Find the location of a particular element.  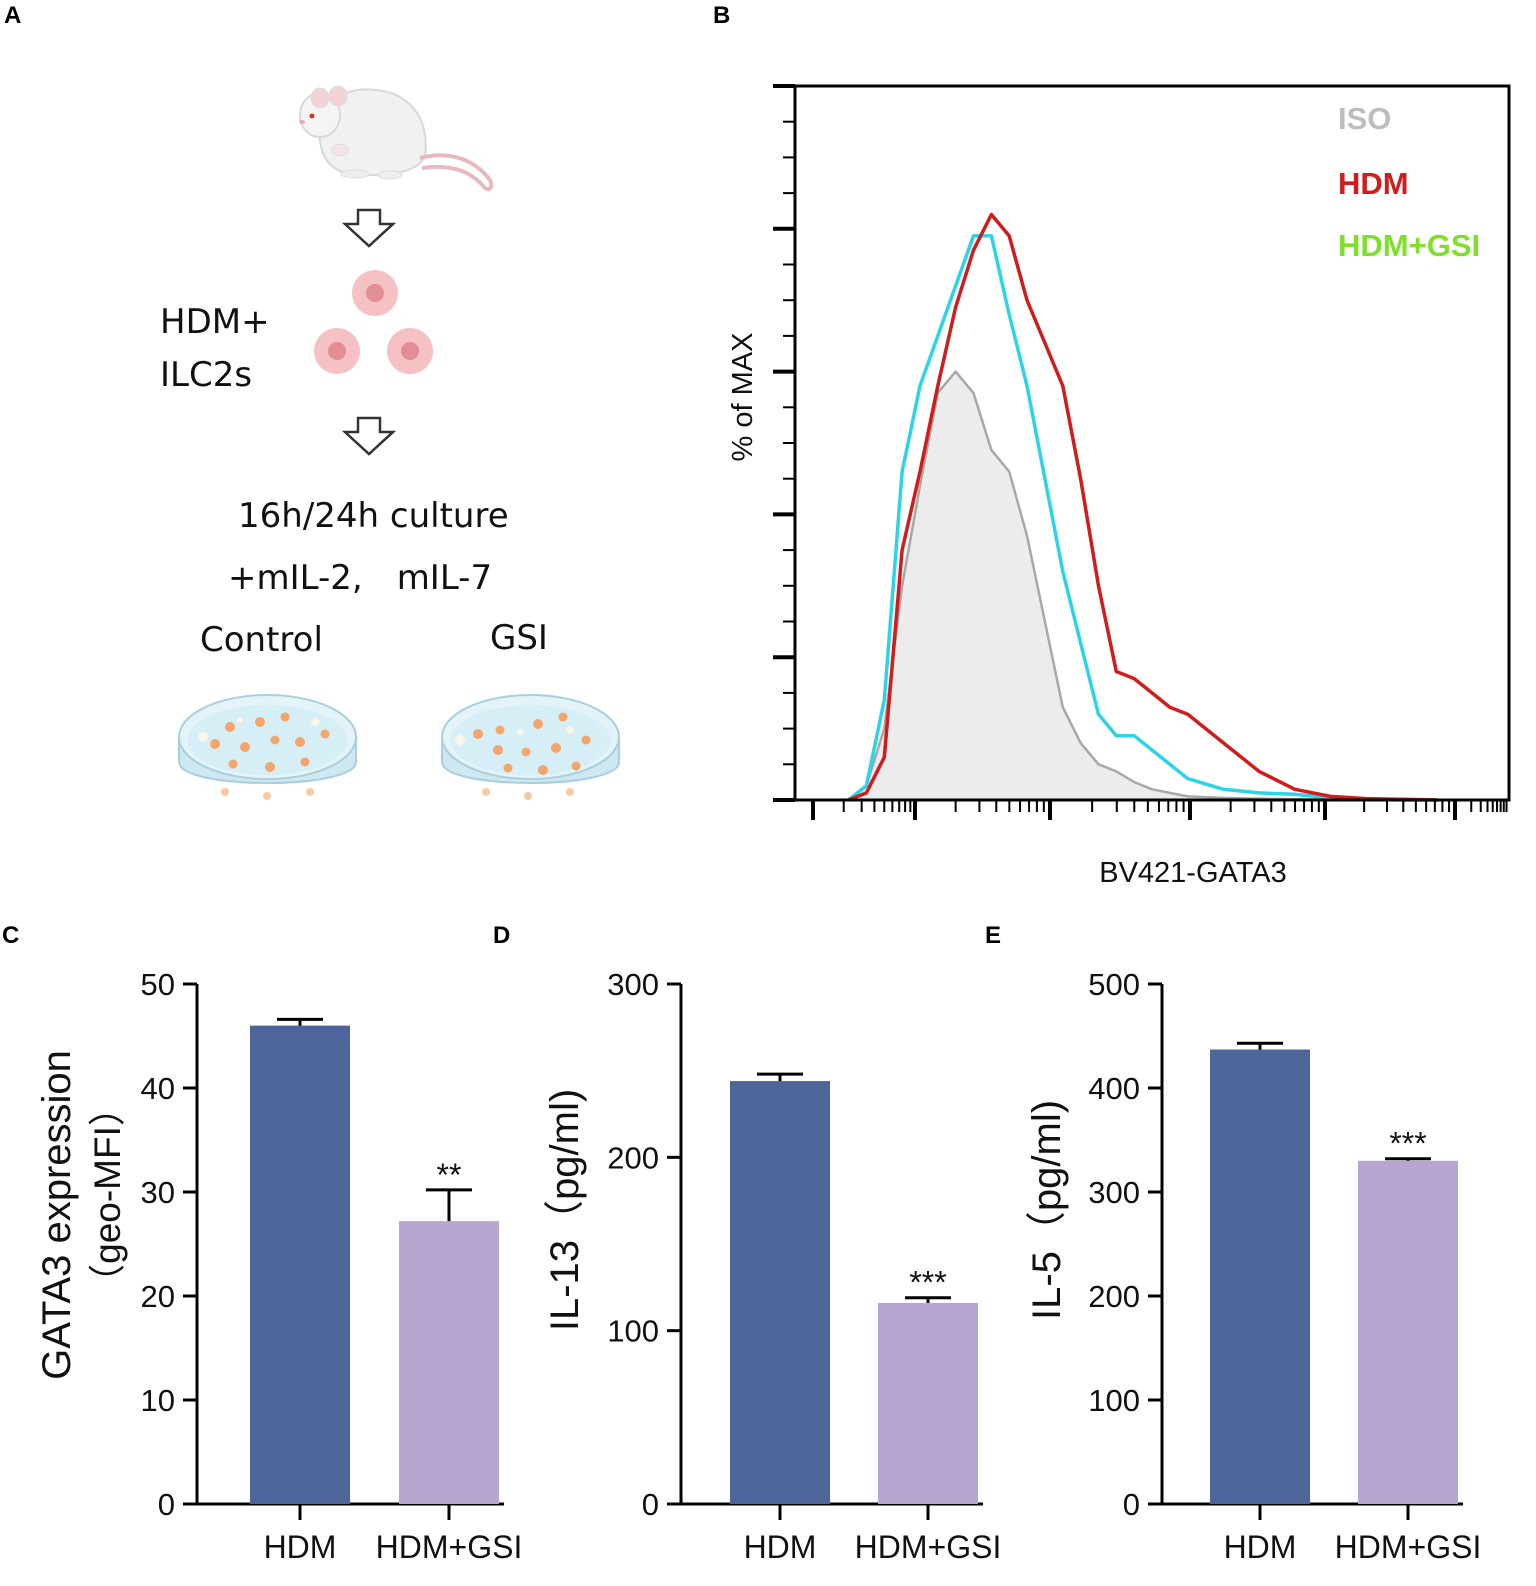

il5-bar-hdm is located at coordinates (1260, 1276).